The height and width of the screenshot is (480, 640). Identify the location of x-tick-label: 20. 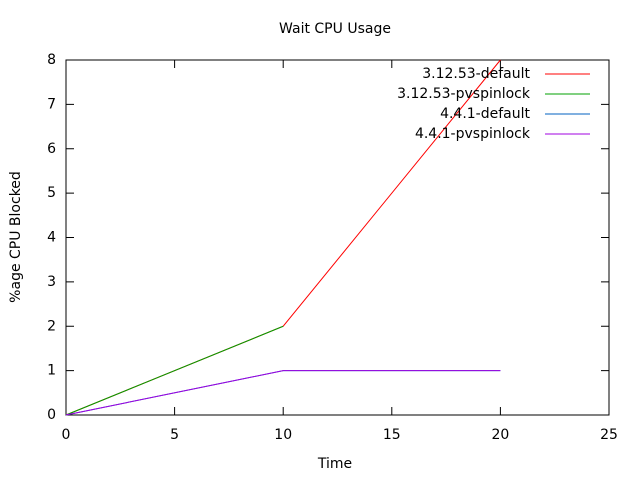
(500, 435).